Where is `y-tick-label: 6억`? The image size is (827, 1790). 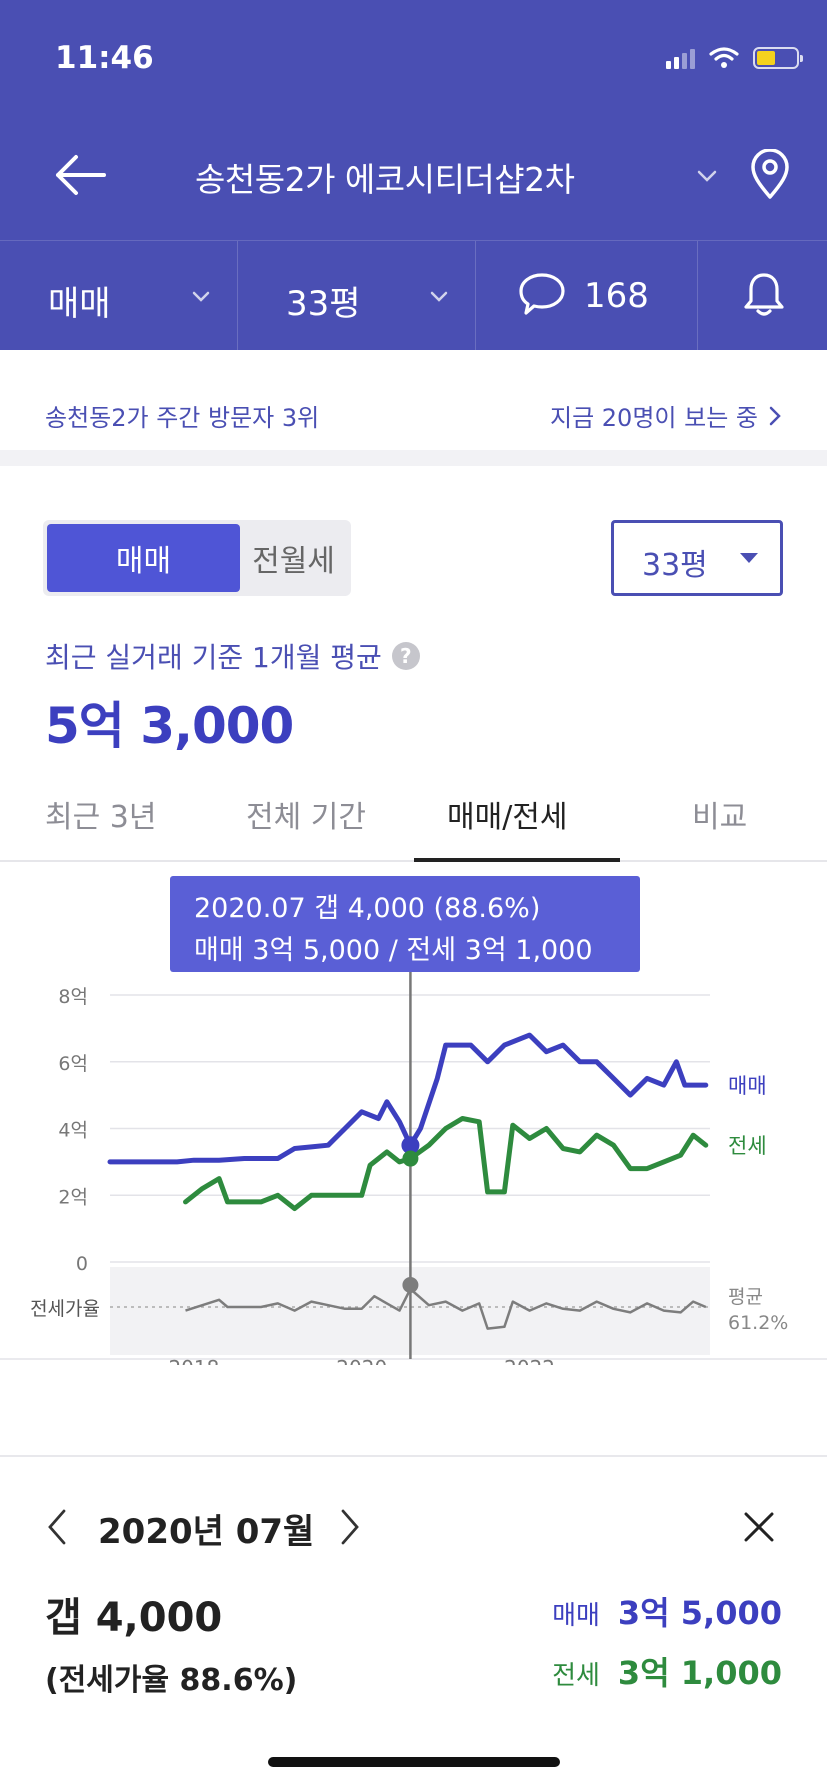 y-tick-label: 6억 is located at coordinates (73, 1064).